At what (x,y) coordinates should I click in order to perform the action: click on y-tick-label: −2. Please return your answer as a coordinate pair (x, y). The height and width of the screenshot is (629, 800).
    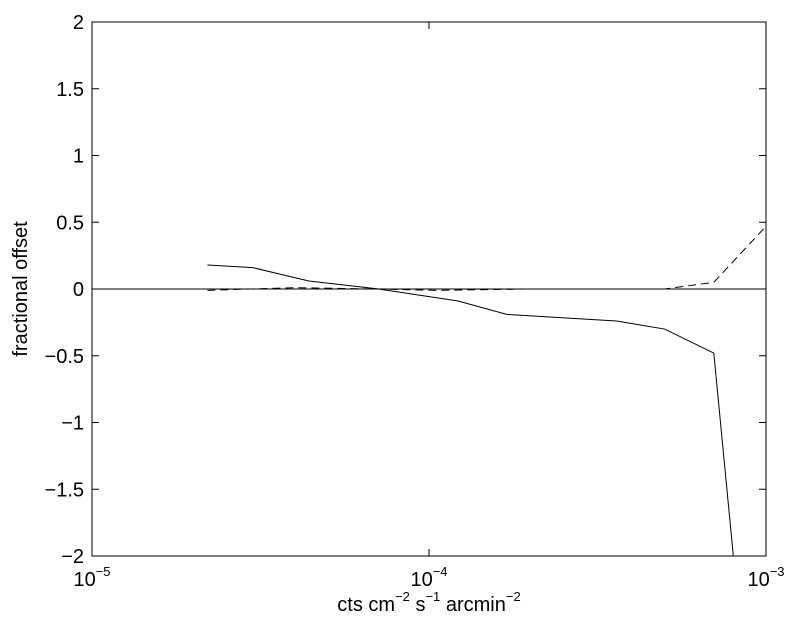
    Looking at the image, I should click on (72, 557).